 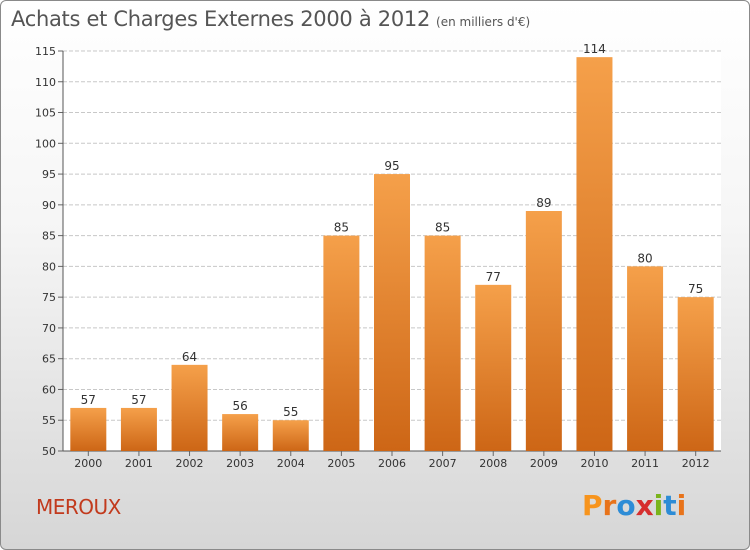 What do you see at coordinates (45, 82) in the screenshot?
I see `y-tick-label: 110` at bounding box center [45, 82].